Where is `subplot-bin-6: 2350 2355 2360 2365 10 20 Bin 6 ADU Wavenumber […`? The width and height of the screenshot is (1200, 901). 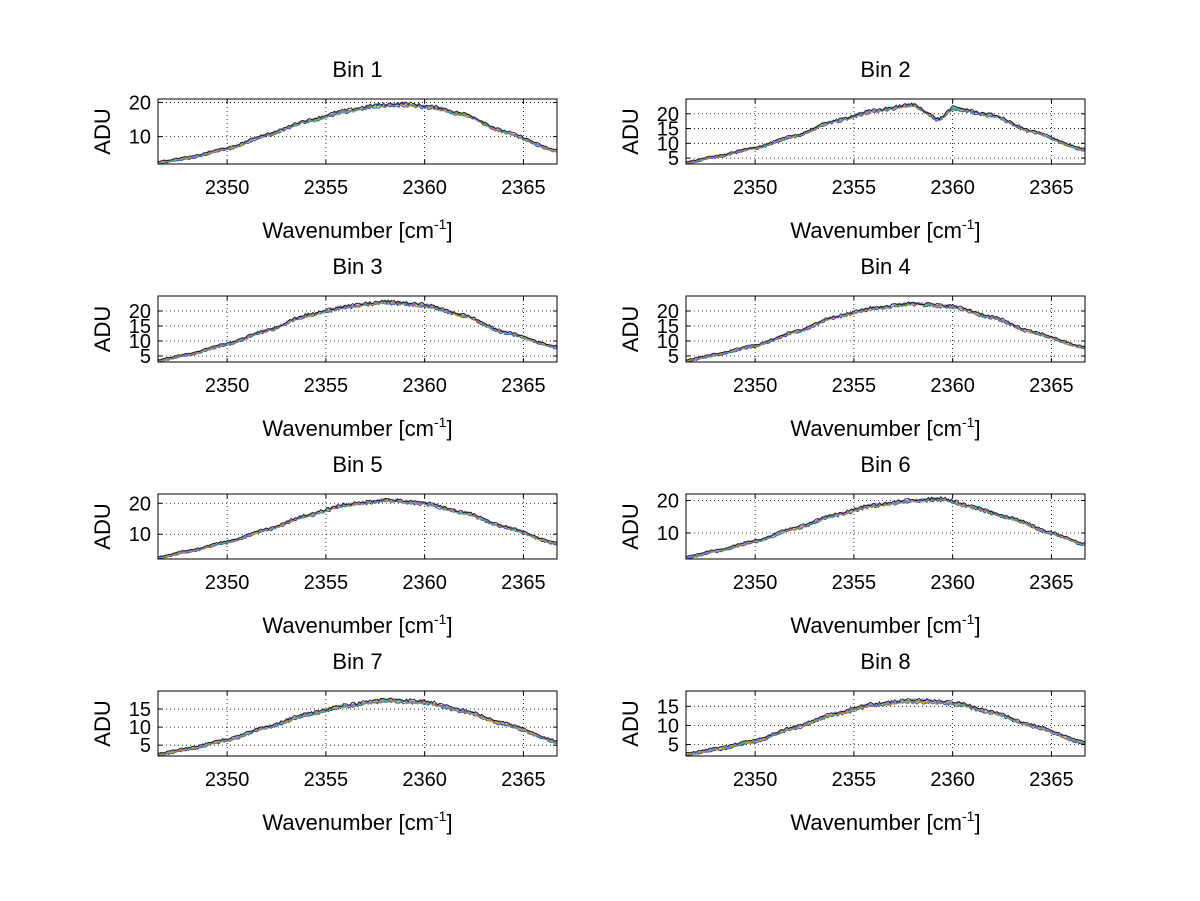
subplot-bin-6: 2350 2355 2360 2365 10 20 Bin 6 ADU Wavenumber [… is located at coordinates (852, 545).